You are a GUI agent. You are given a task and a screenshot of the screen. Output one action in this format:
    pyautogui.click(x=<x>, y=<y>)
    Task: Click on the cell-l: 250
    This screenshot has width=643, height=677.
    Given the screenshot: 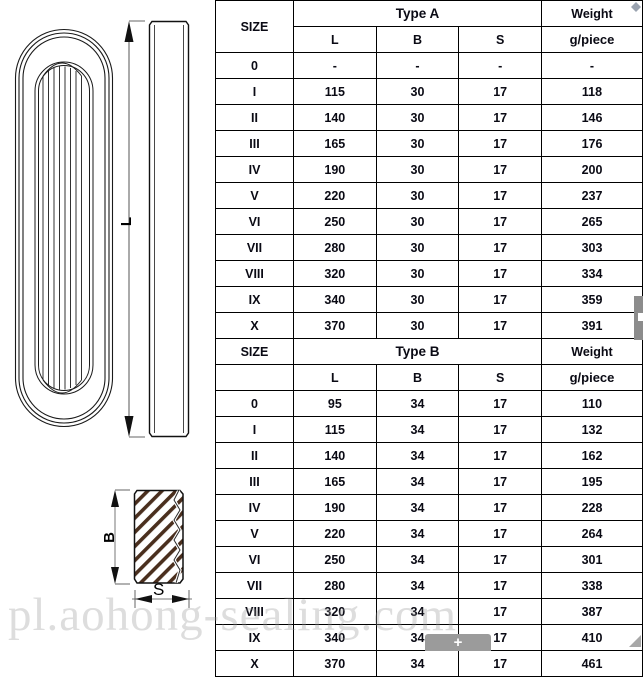 What is the action you would take?
    pyautogui.click(x=335, y=559)
    